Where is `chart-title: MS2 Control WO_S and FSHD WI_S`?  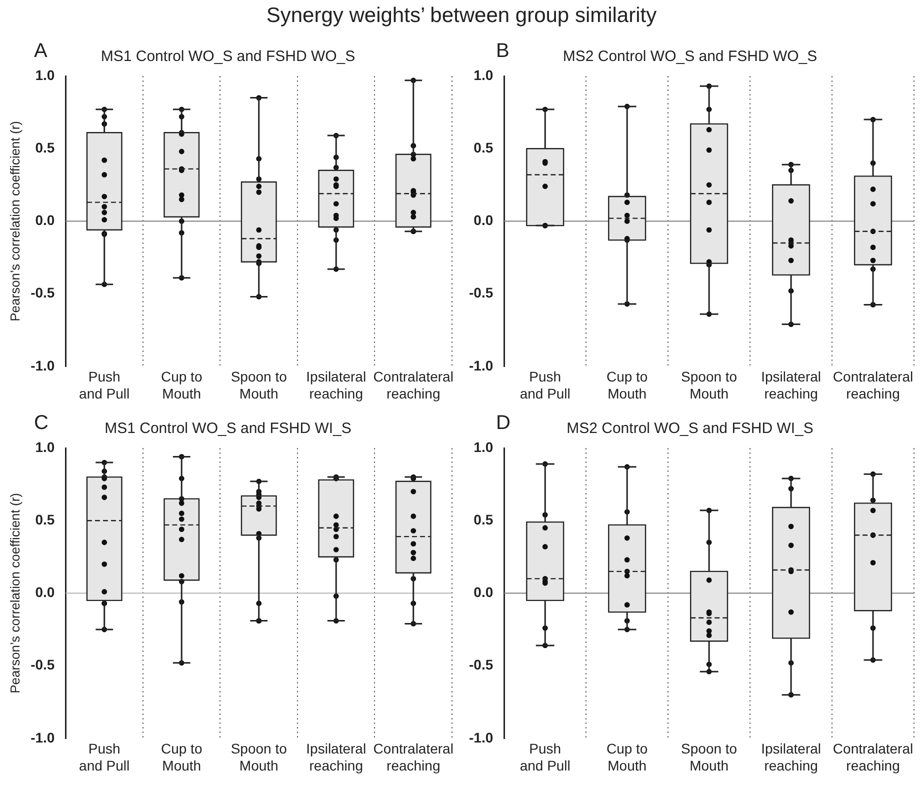
chart-title: MS2 Control WO_S and FSHD WI_S is located at coordinates (690, 429).